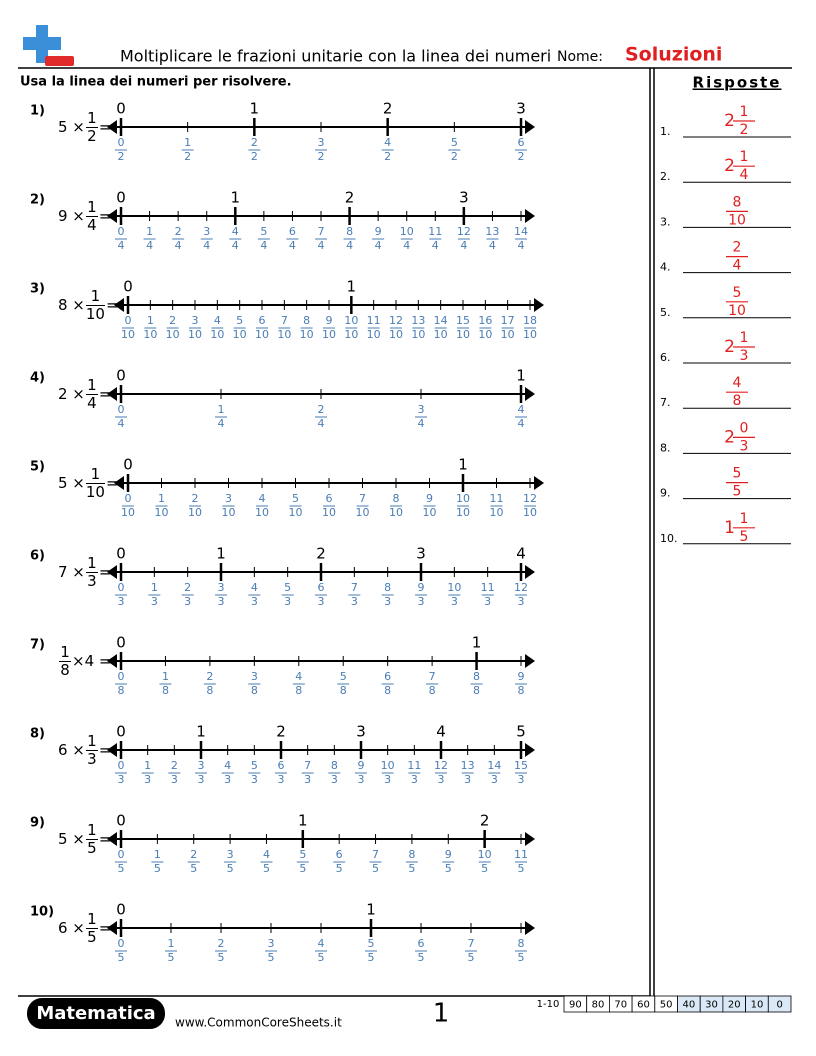 Image resolution: width=816 pixels, height=1056 pixels. Describe the element at coordinates (37, 200) in the screenshot. I see `problem-number: 2)` at that location.